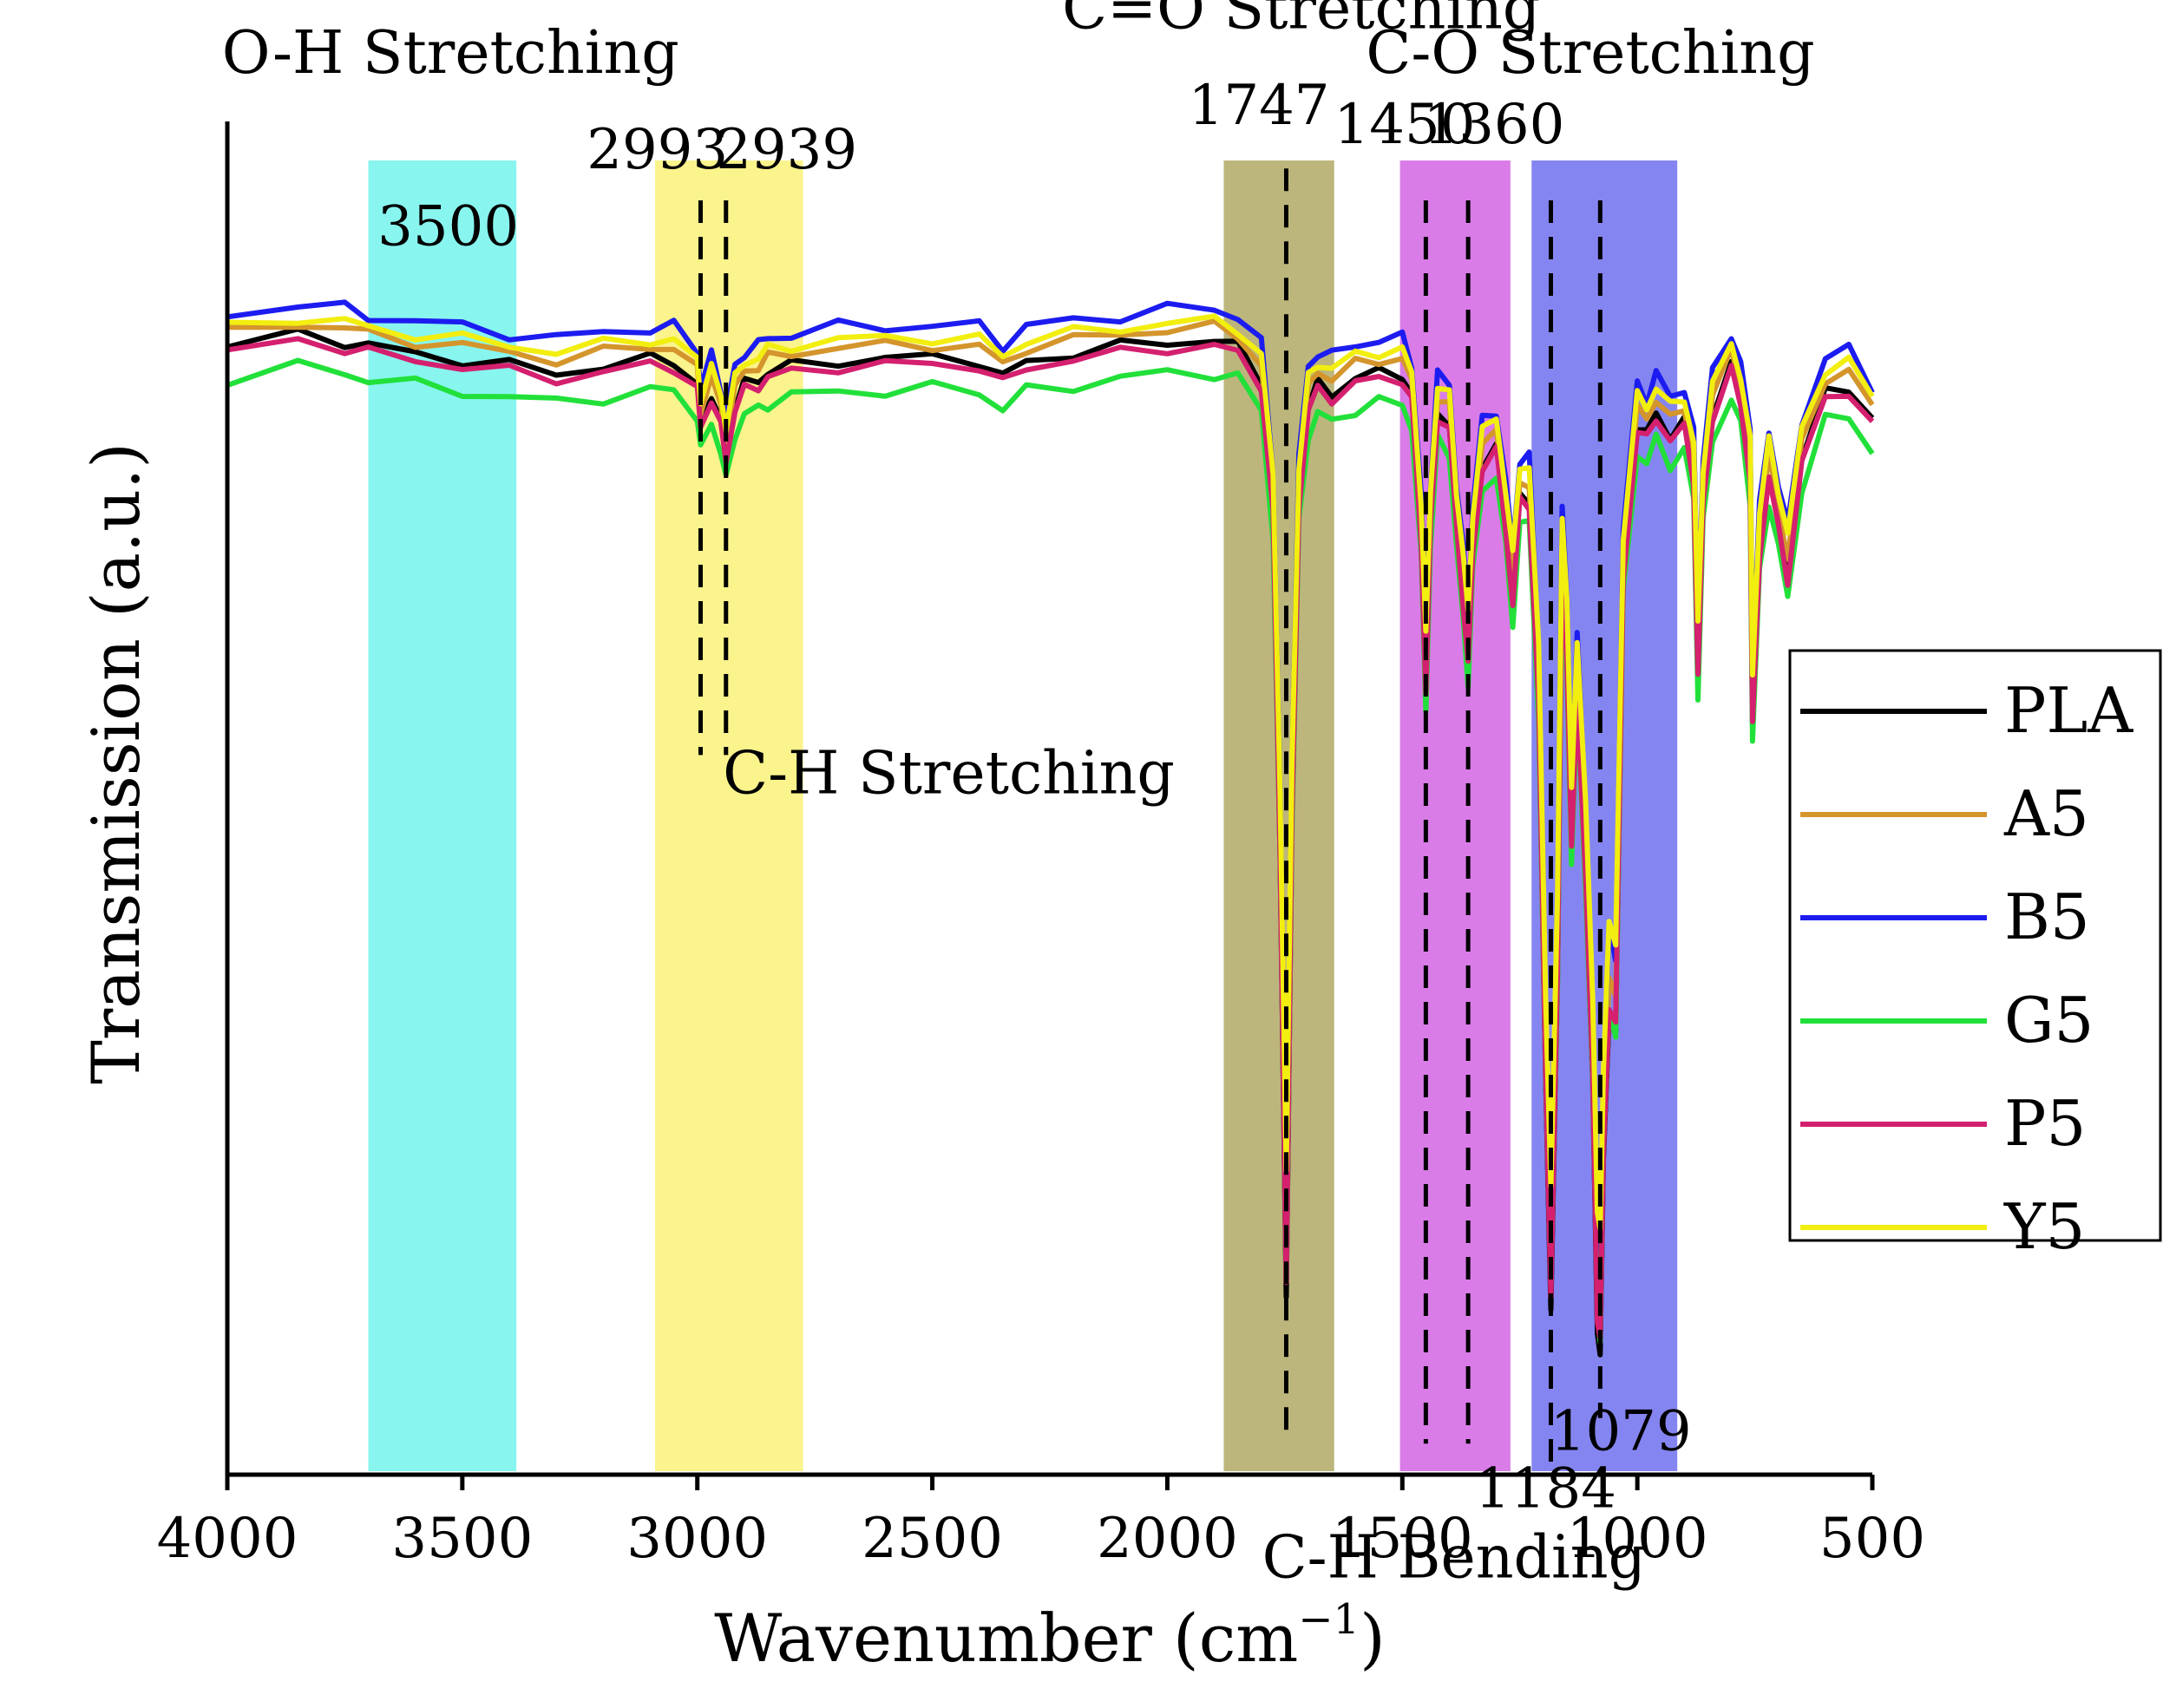 This screenshot has height=1708, width=2176. I want to click on x-axis-title-main: Wavenumber (cm, so click(1006, 1639).